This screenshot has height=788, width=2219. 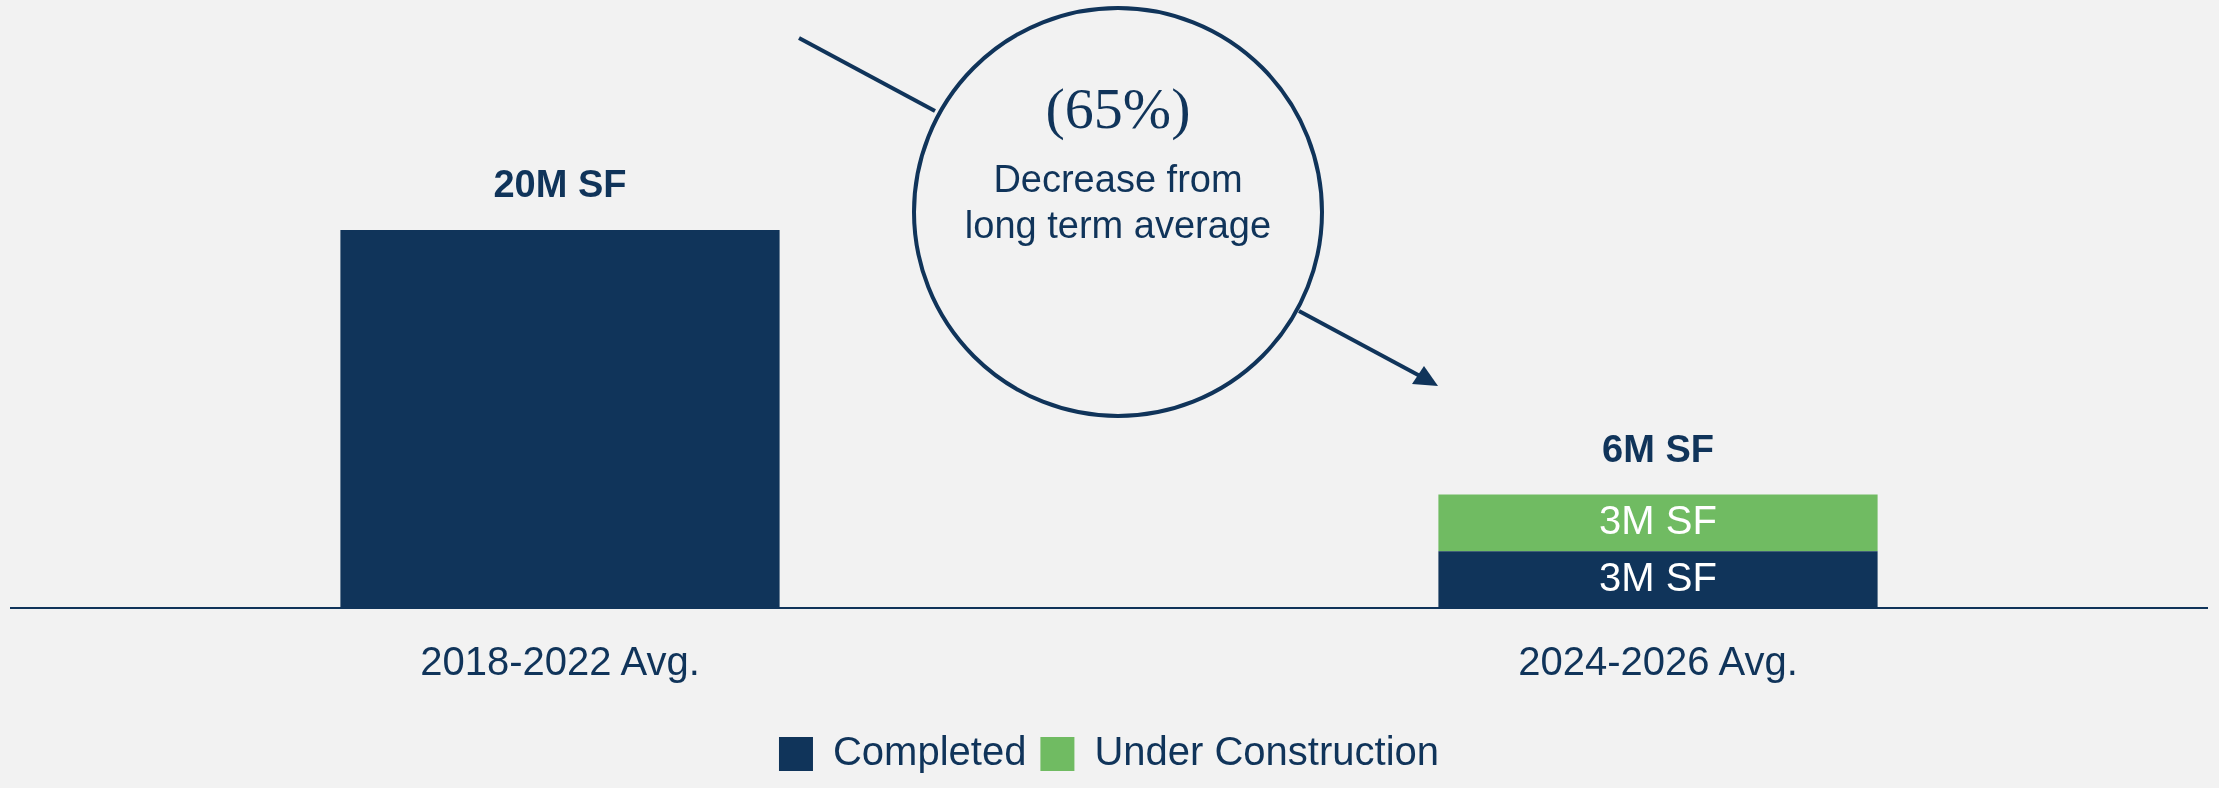 I want to click on total-label: 20M SF, so click(x=560, y=184).